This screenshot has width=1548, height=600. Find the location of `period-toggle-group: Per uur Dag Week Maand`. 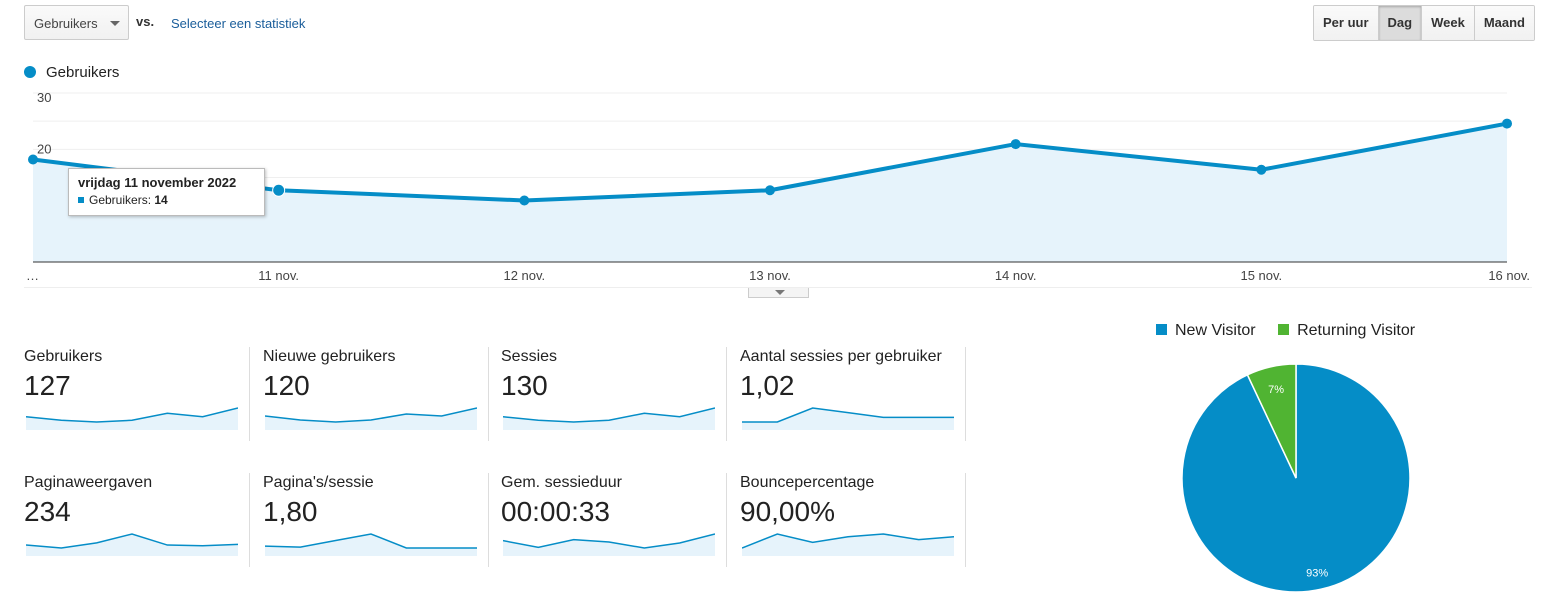

period-toggle-group: Per uur Dag Week Maand is located at coordinates (1424, 23).